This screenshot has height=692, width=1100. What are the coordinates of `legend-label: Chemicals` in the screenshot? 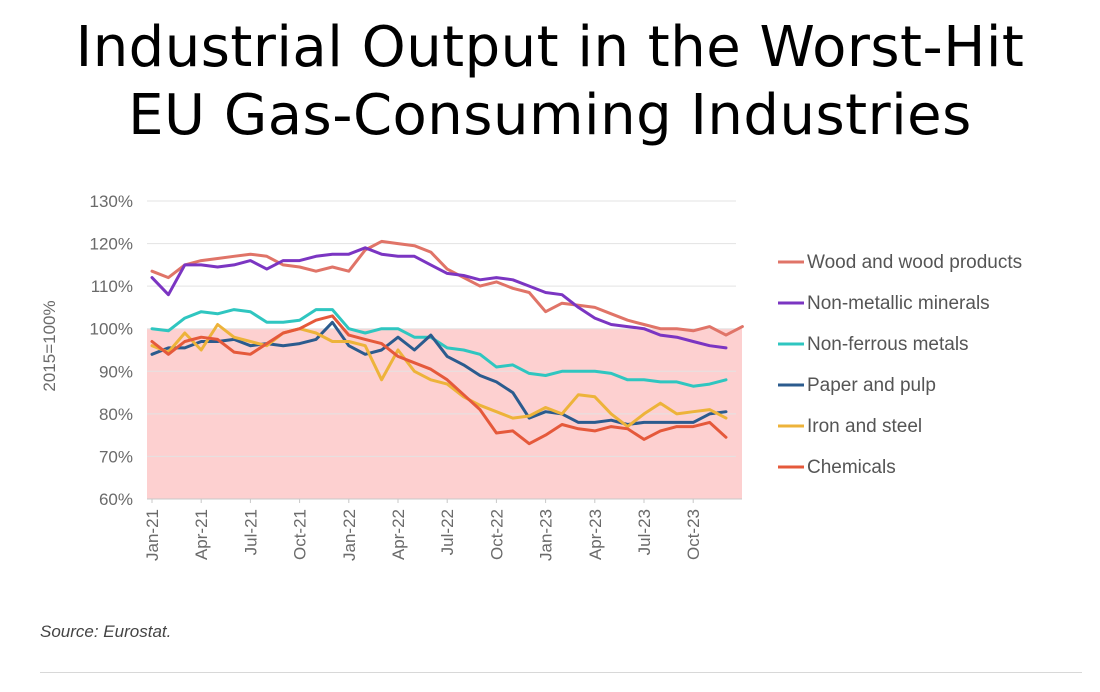 It's located at (851, 467).